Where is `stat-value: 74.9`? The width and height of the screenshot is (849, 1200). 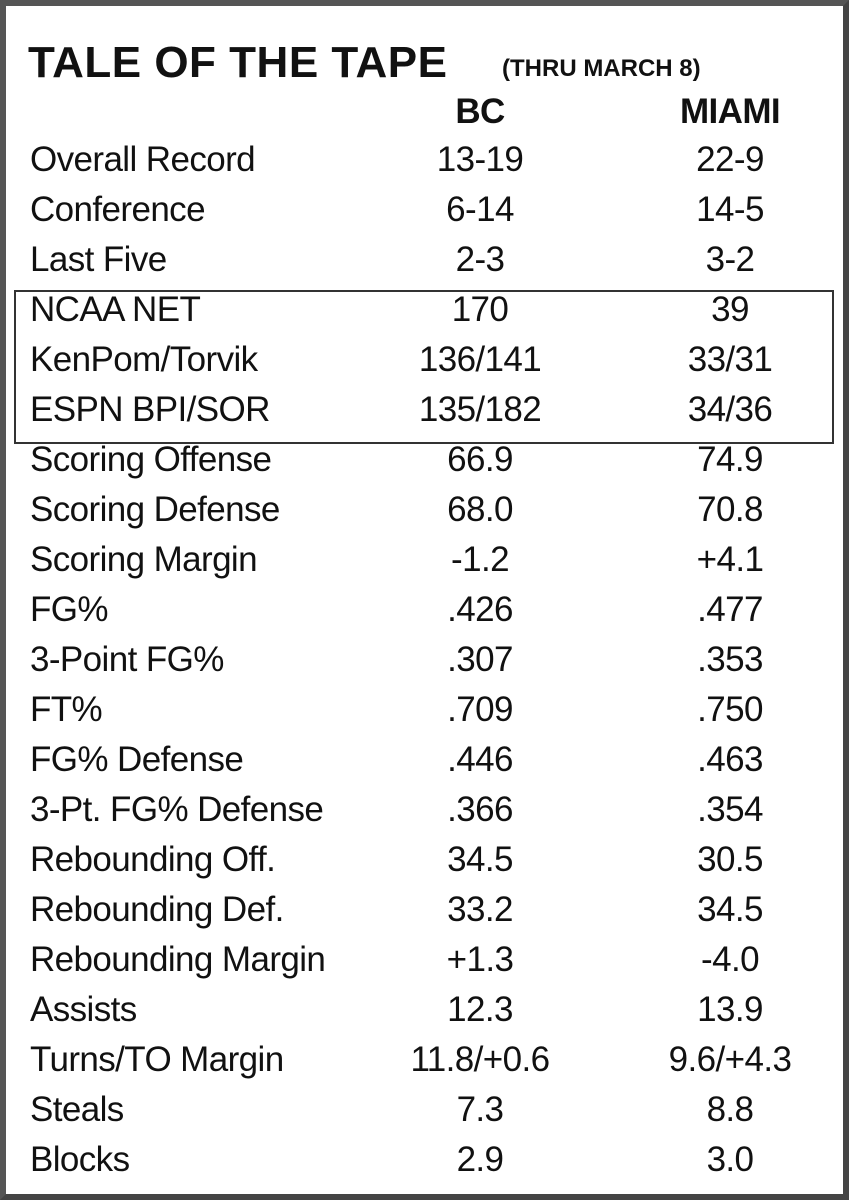 stat-value: 74.9 is located at coordinates (730, 459).